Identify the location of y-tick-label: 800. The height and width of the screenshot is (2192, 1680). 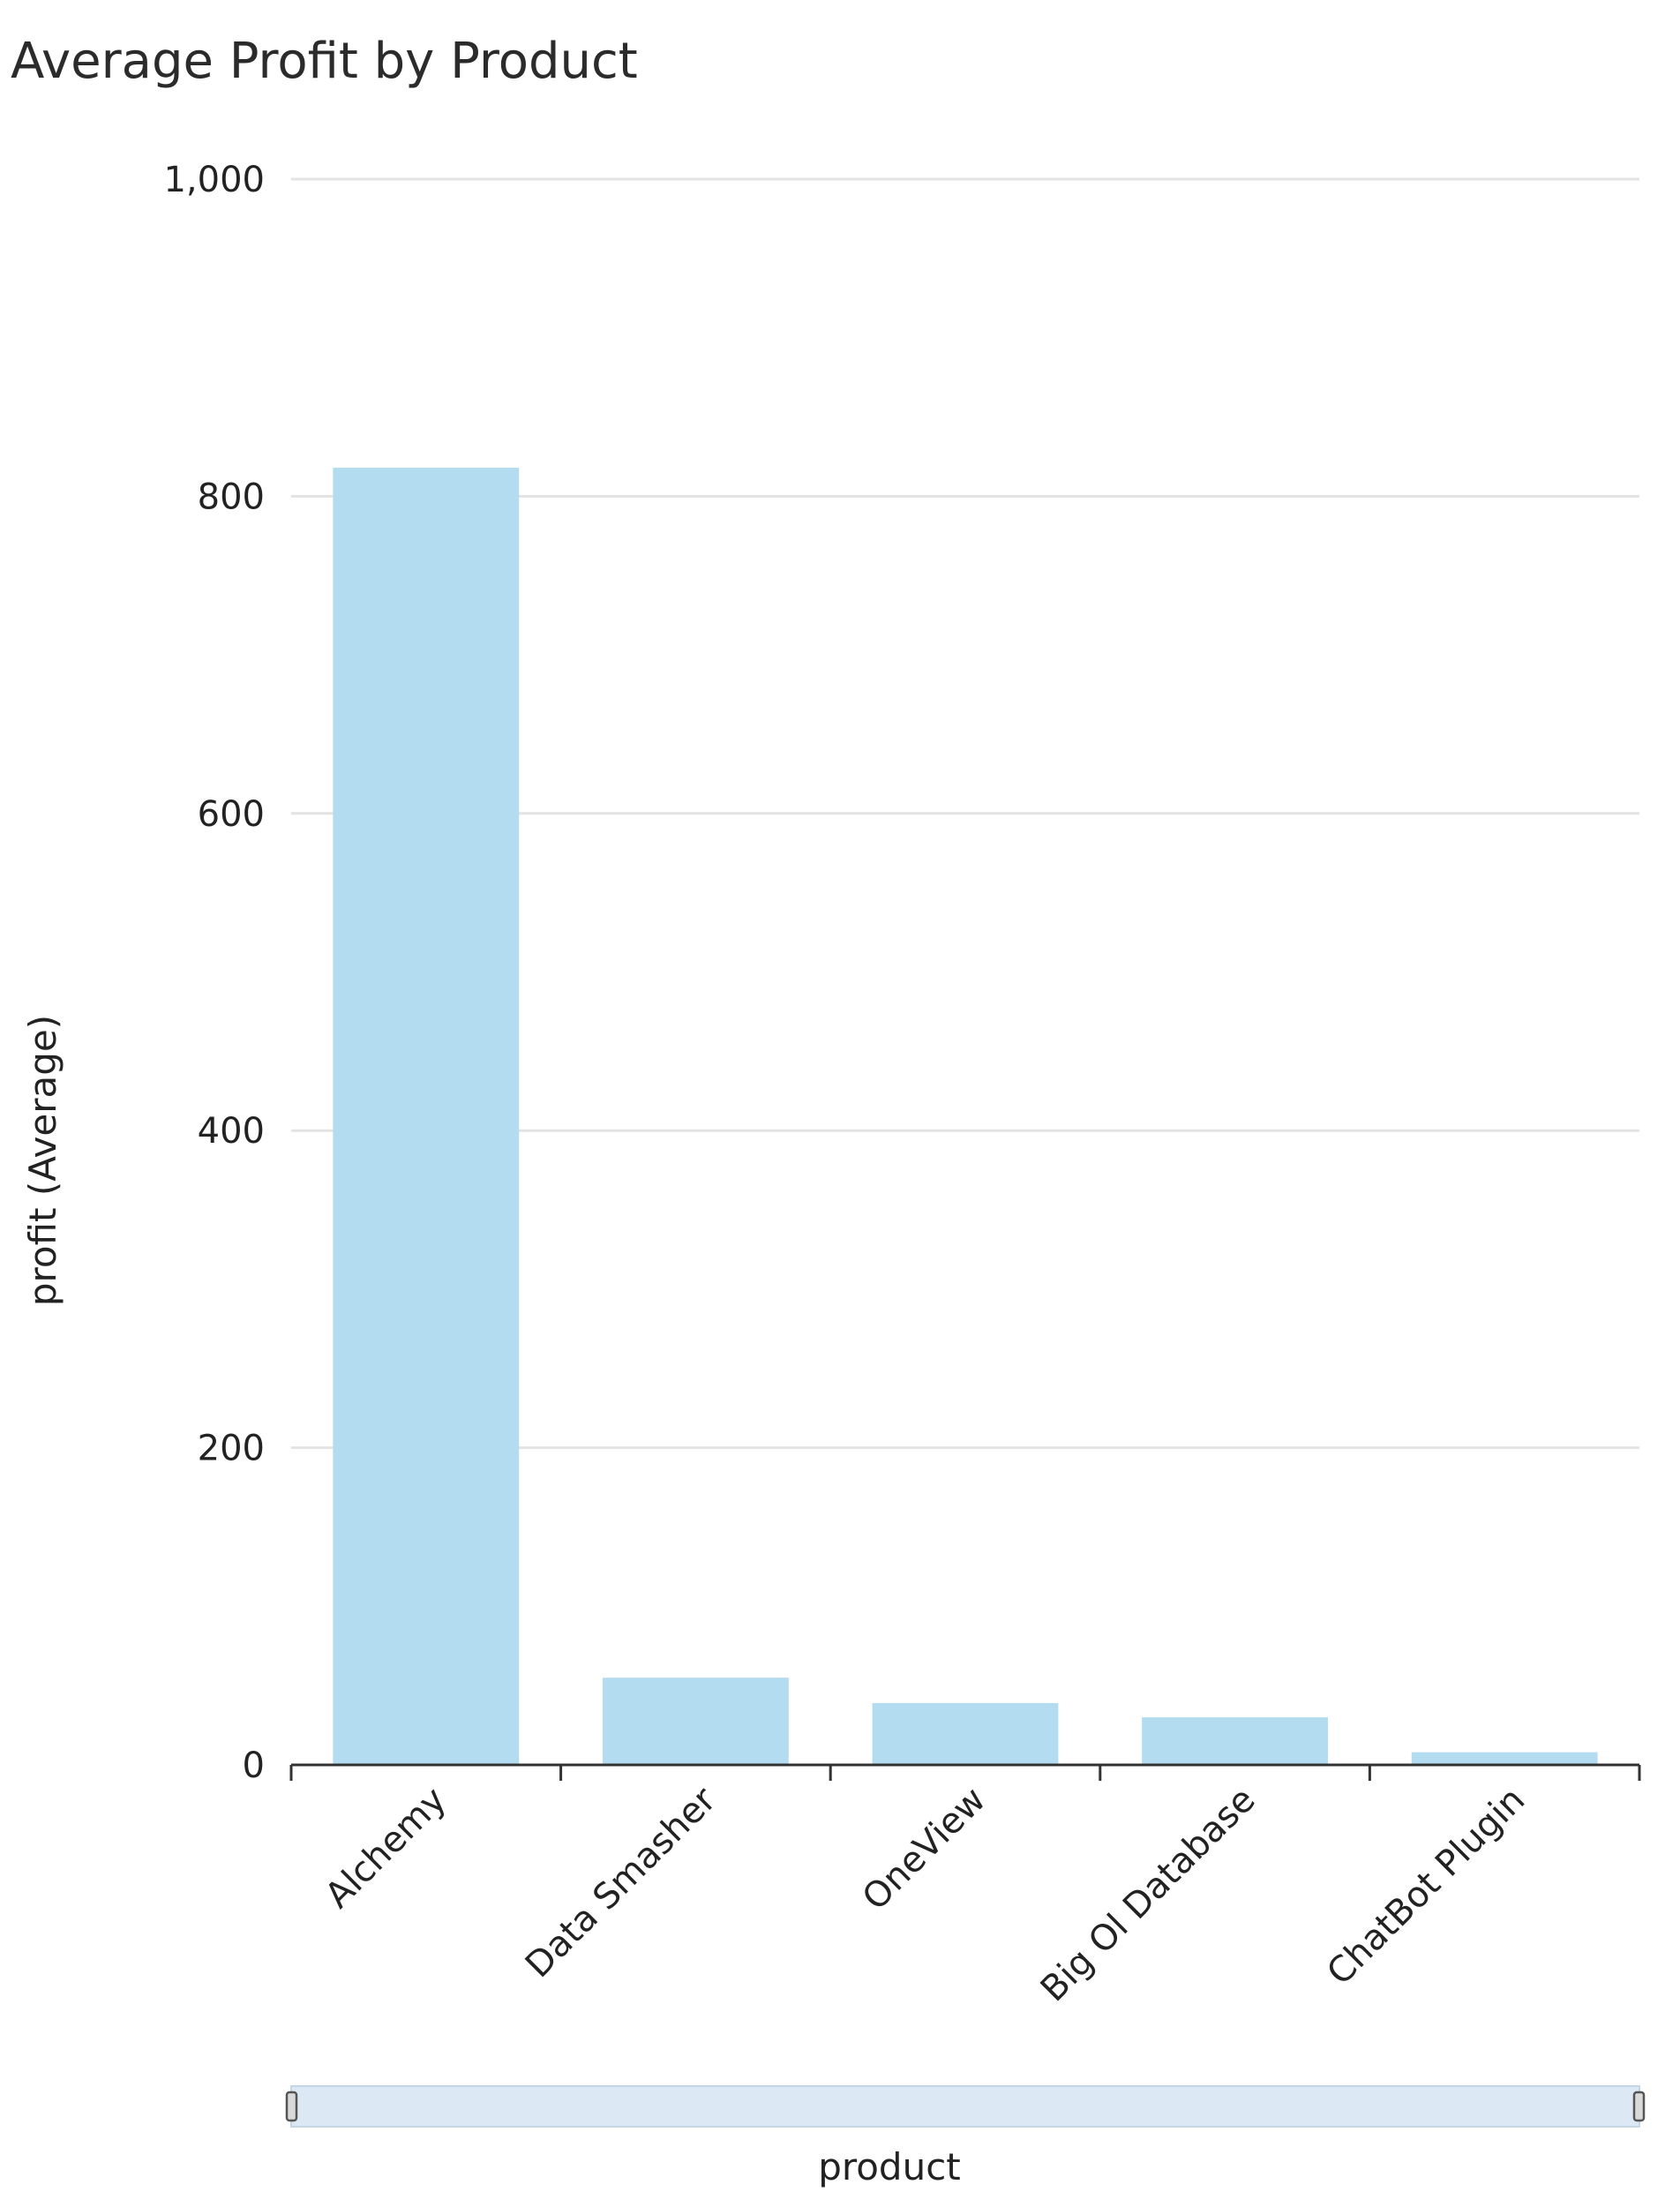
(231, 497).